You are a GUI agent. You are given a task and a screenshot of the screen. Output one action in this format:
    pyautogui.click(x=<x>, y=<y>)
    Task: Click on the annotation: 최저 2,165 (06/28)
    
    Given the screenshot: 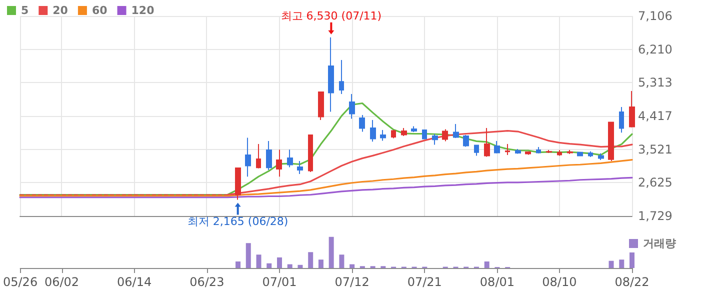 What is the action you would take?
    pyautogui.click(x=237, y=221)
    